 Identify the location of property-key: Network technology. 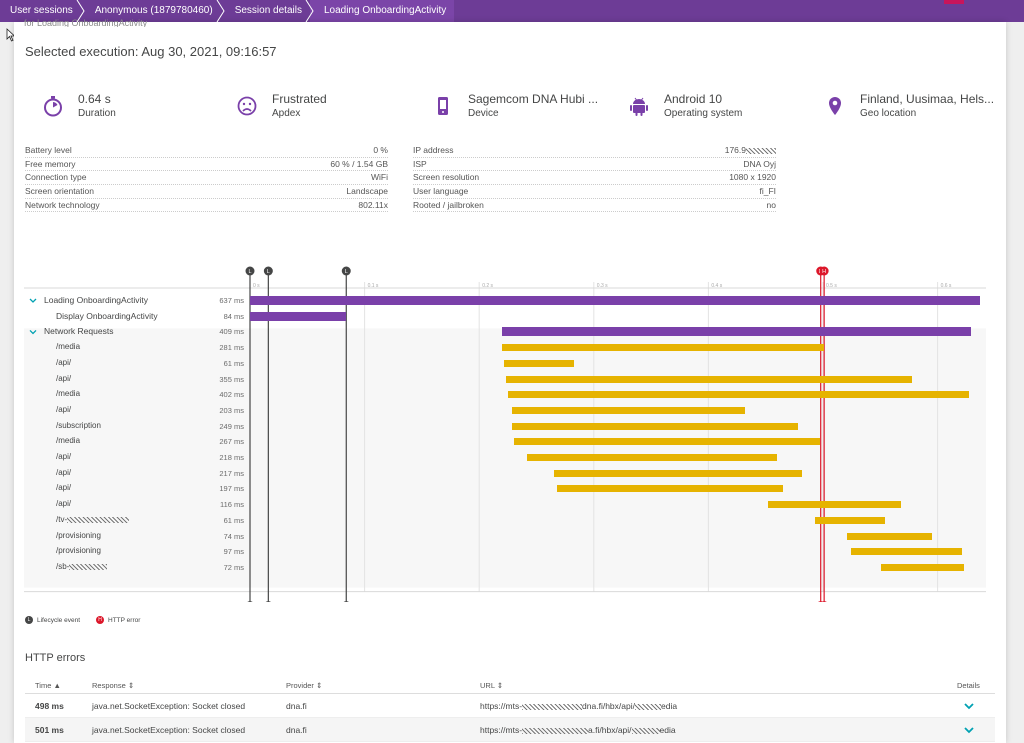
(62, 204).